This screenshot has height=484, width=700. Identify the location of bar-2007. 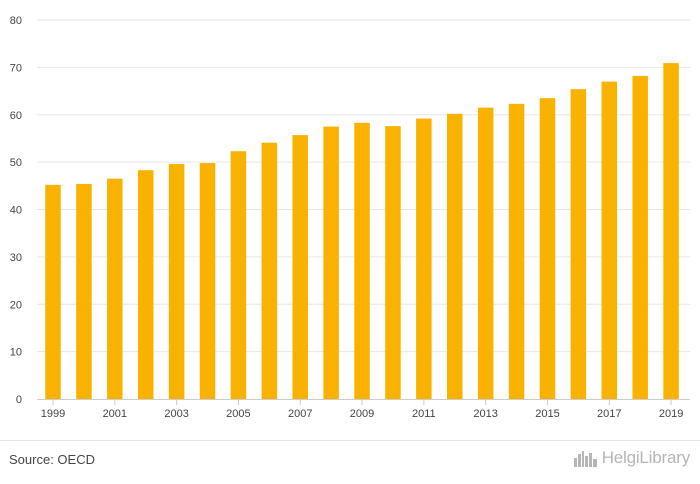
(300, 267).